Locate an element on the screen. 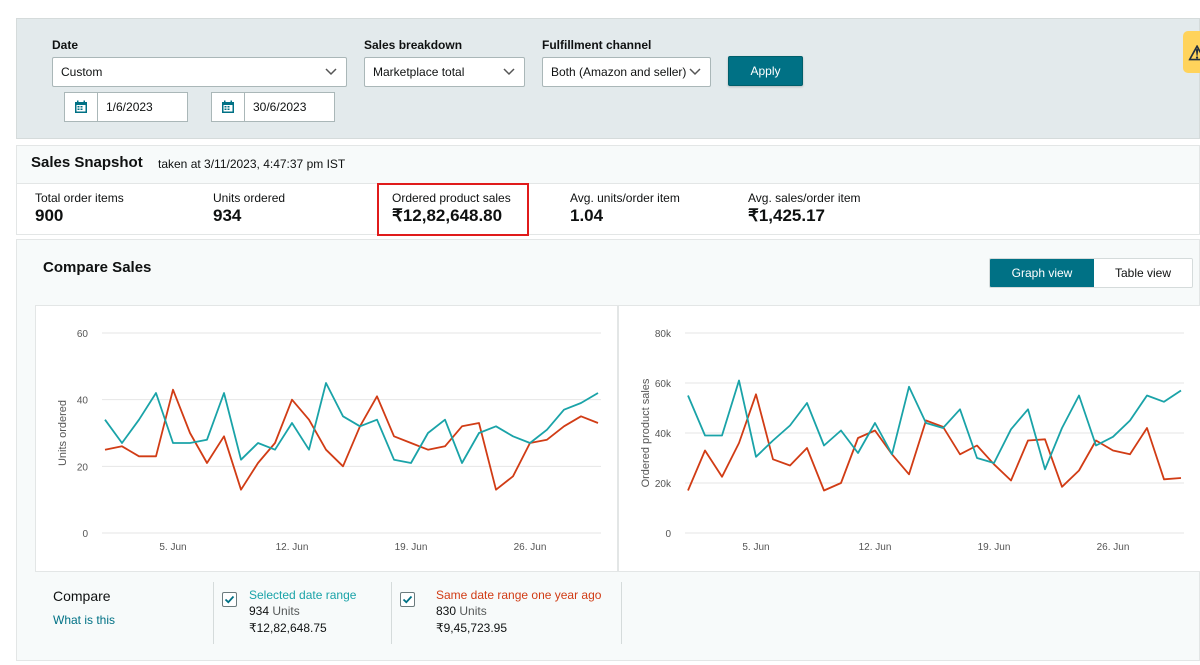 This screenshot has width=1200, height=665. date-label: Date is located at coordinates (65, 45).